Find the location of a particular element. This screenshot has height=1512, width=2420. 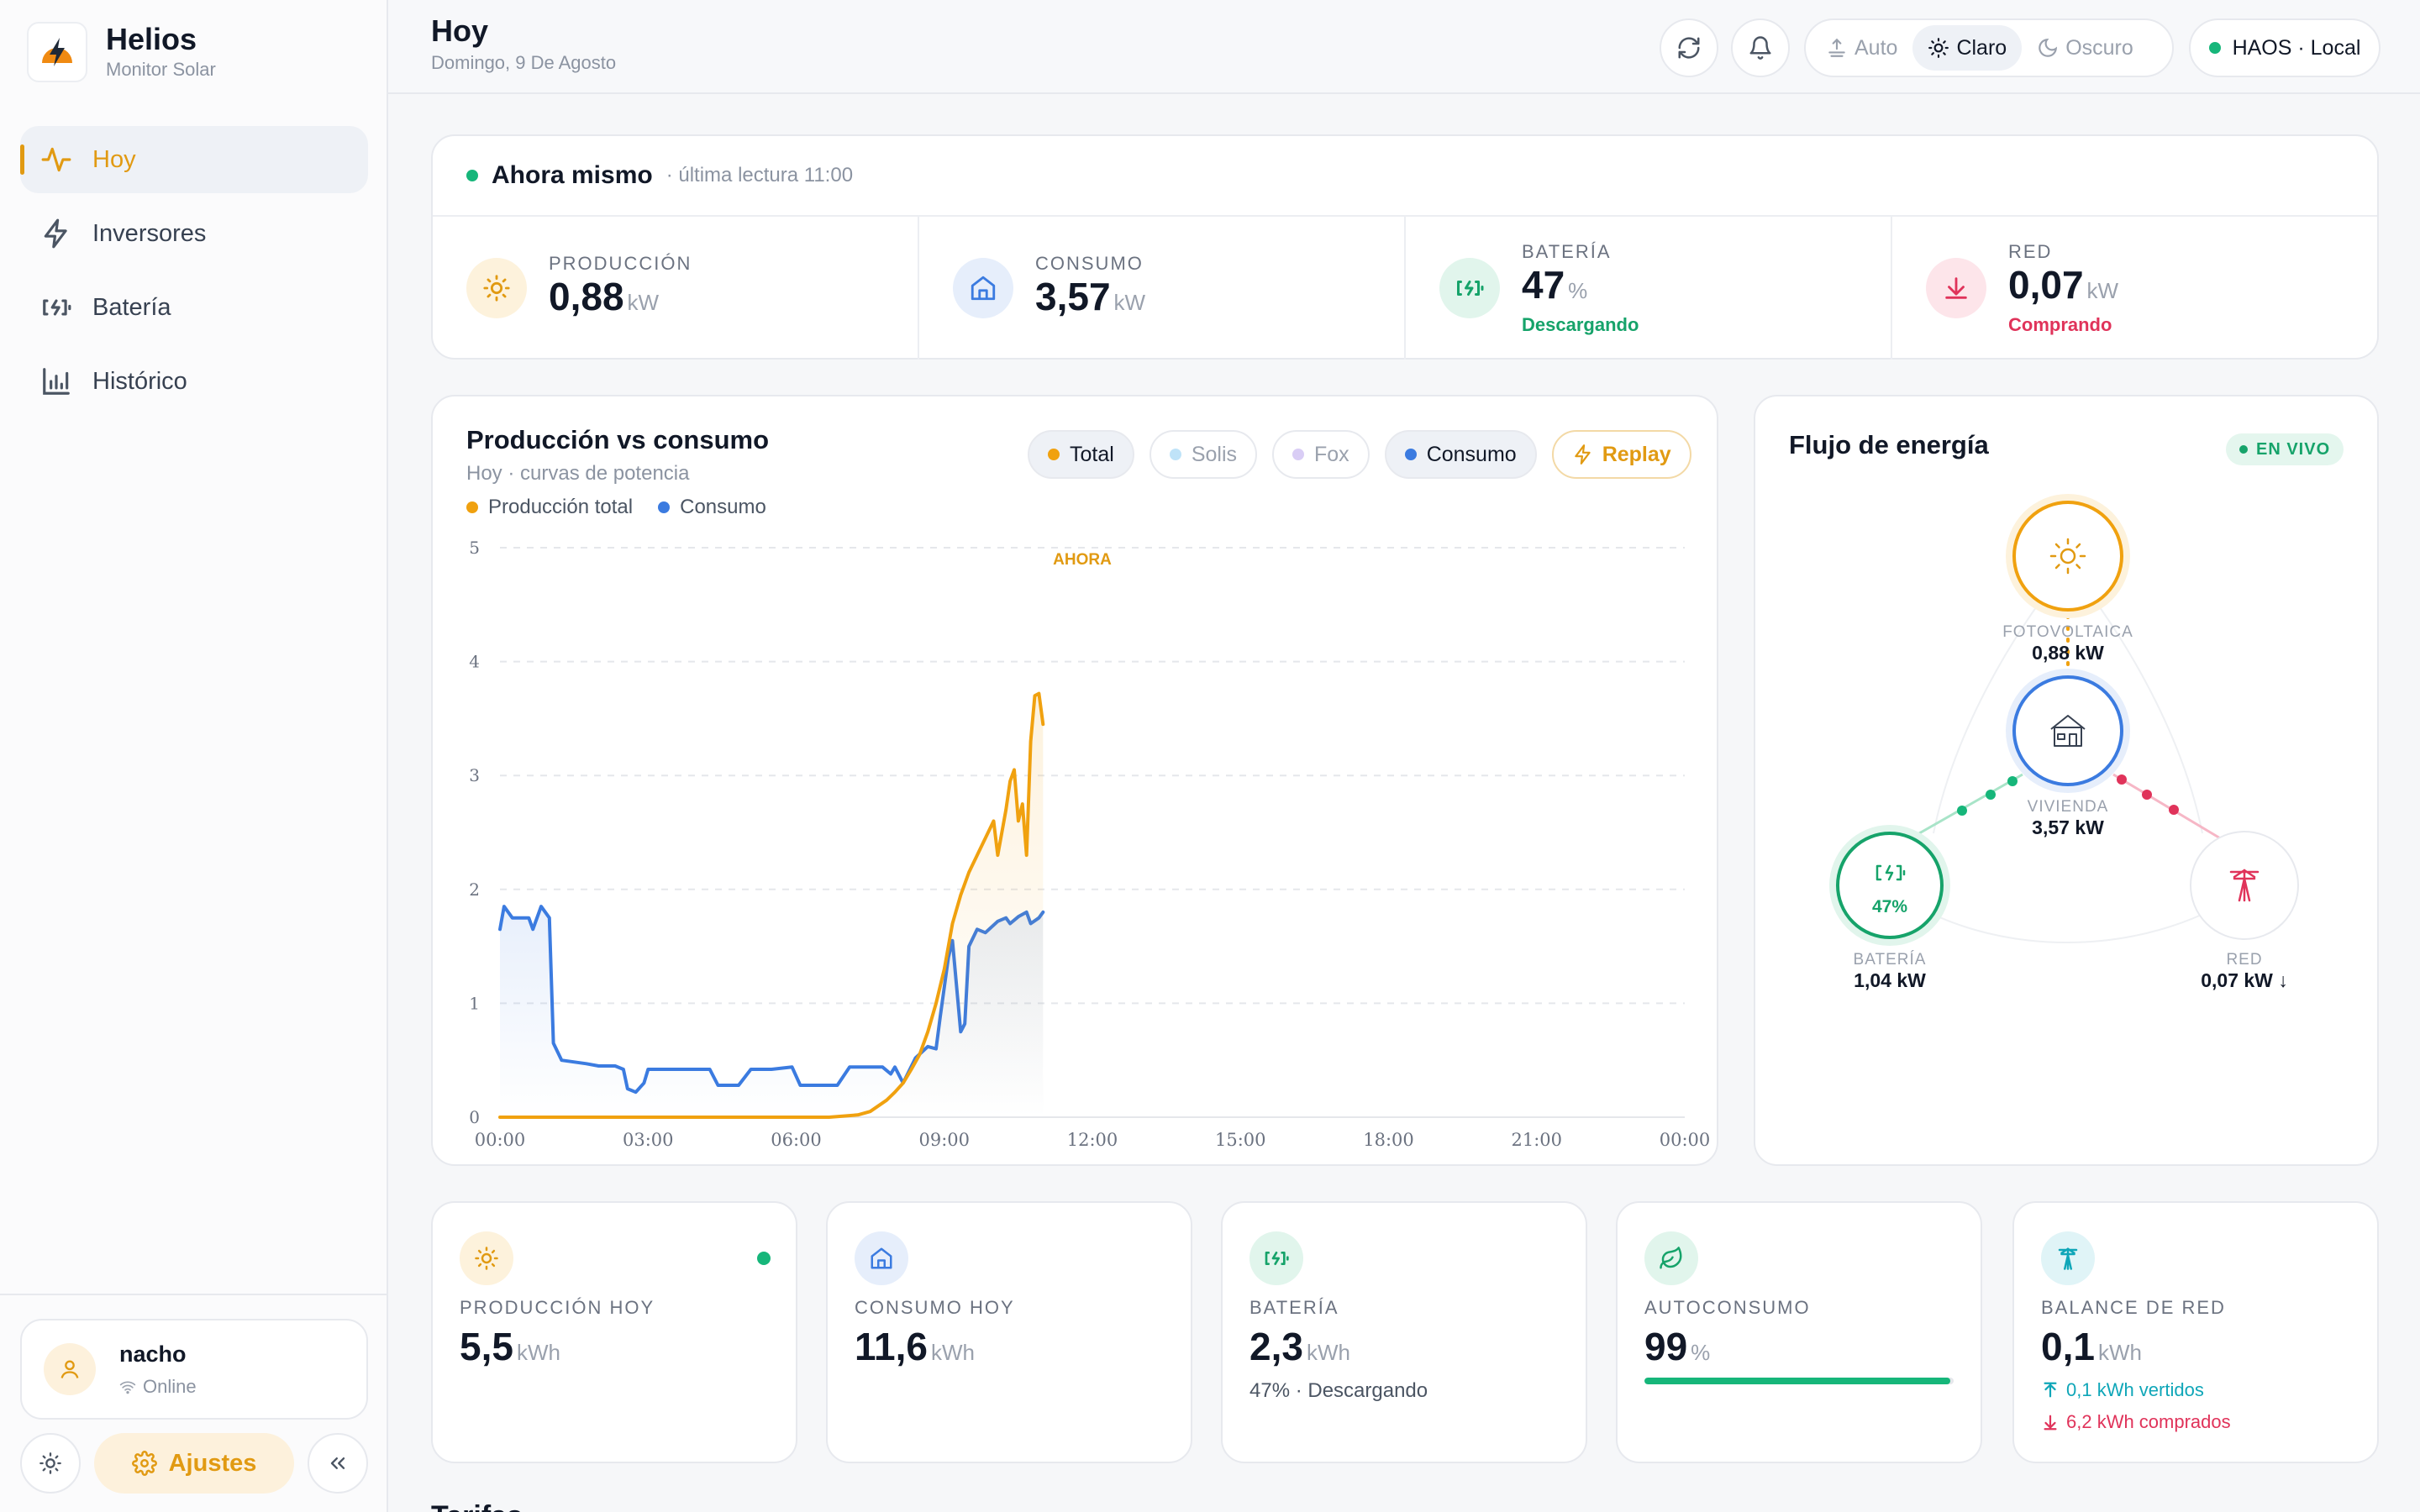

arrow-up-icon is located at coordinates (2050, 1390).